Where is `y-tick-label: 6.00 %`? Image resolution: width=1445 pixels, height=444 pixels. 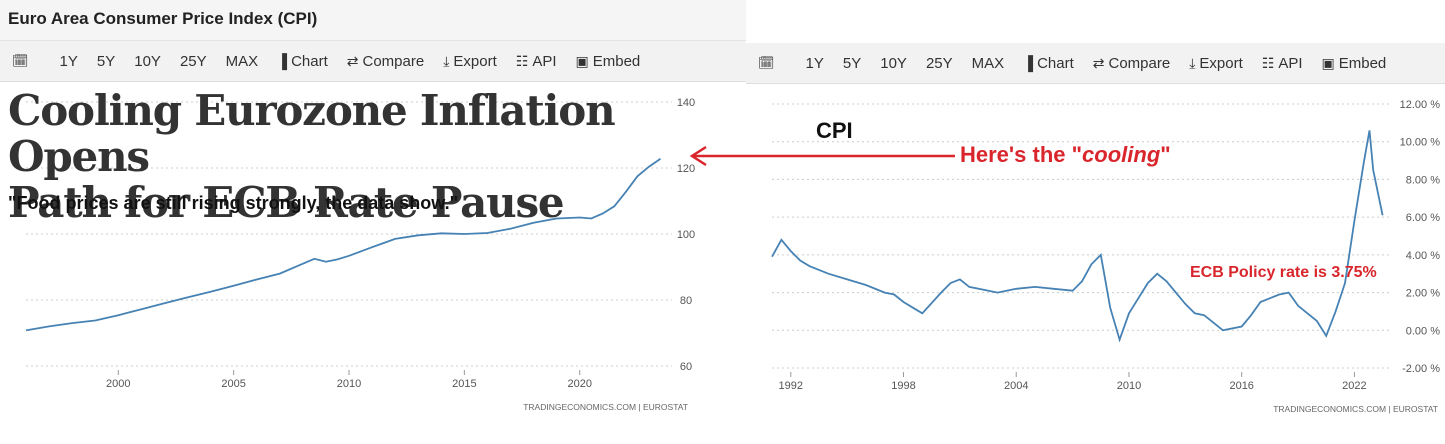
y-tick-label: 6.00 % is located at coordinates (1423, 218).